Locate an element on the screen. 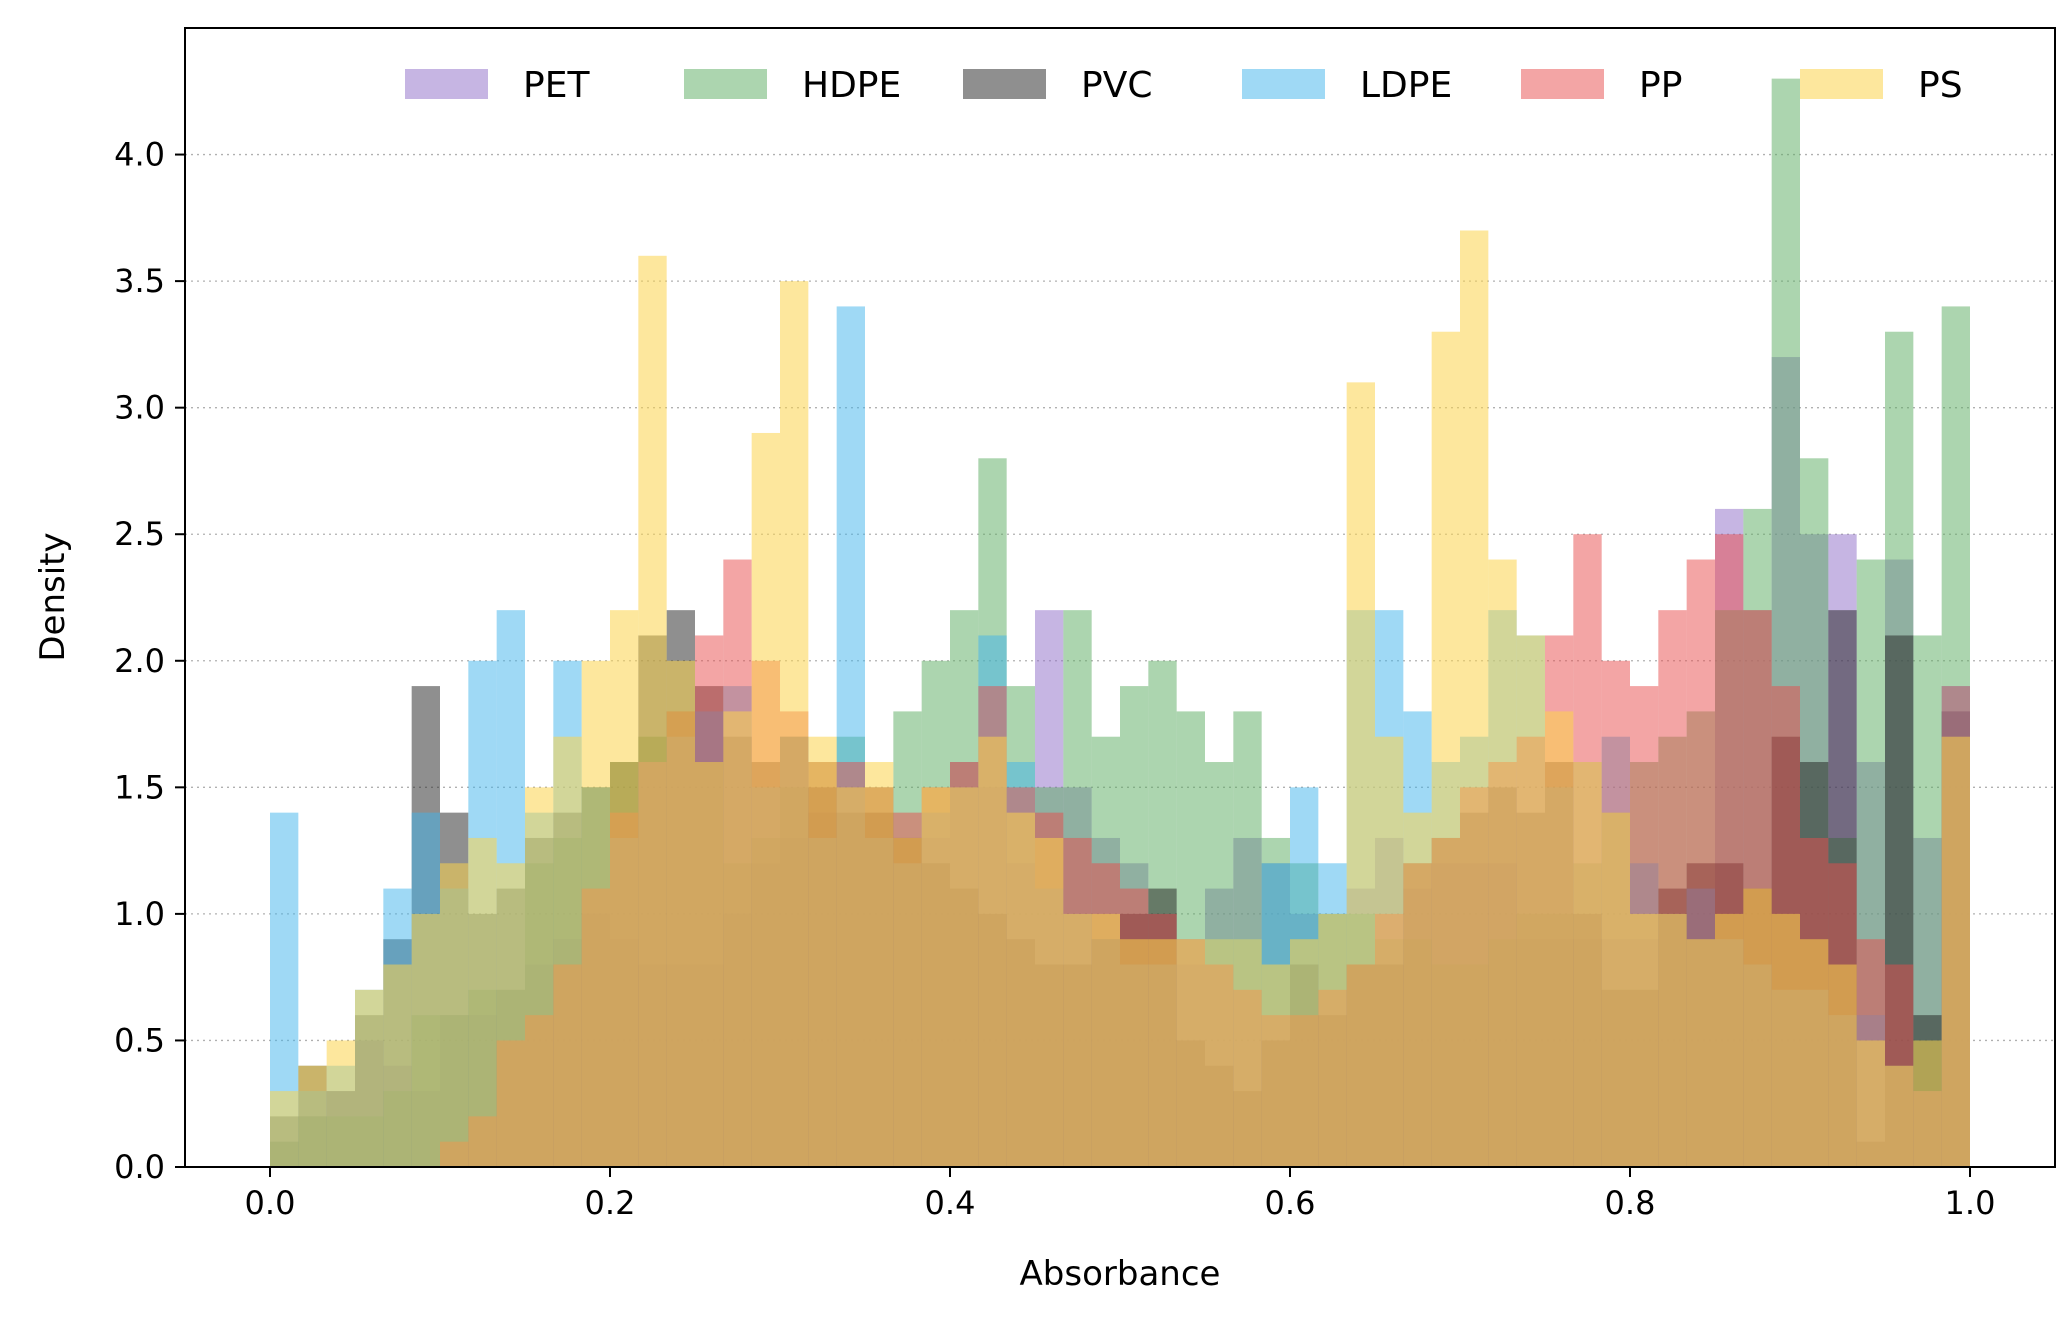  y-tick-label: 3.5 is located at coordinates (139, 281).